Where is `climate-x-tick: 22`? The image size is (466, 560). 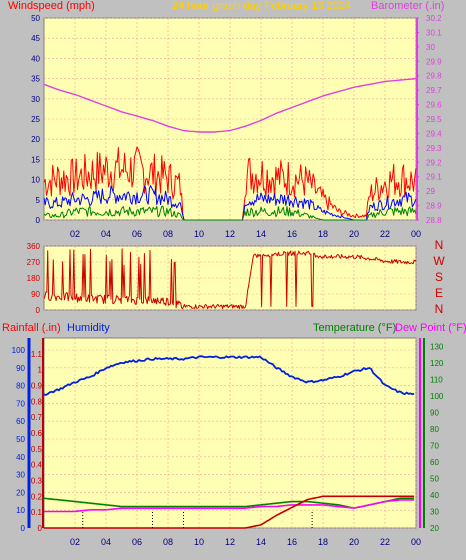 climate-x-tick: 22 is located at coordinates (385, 542).